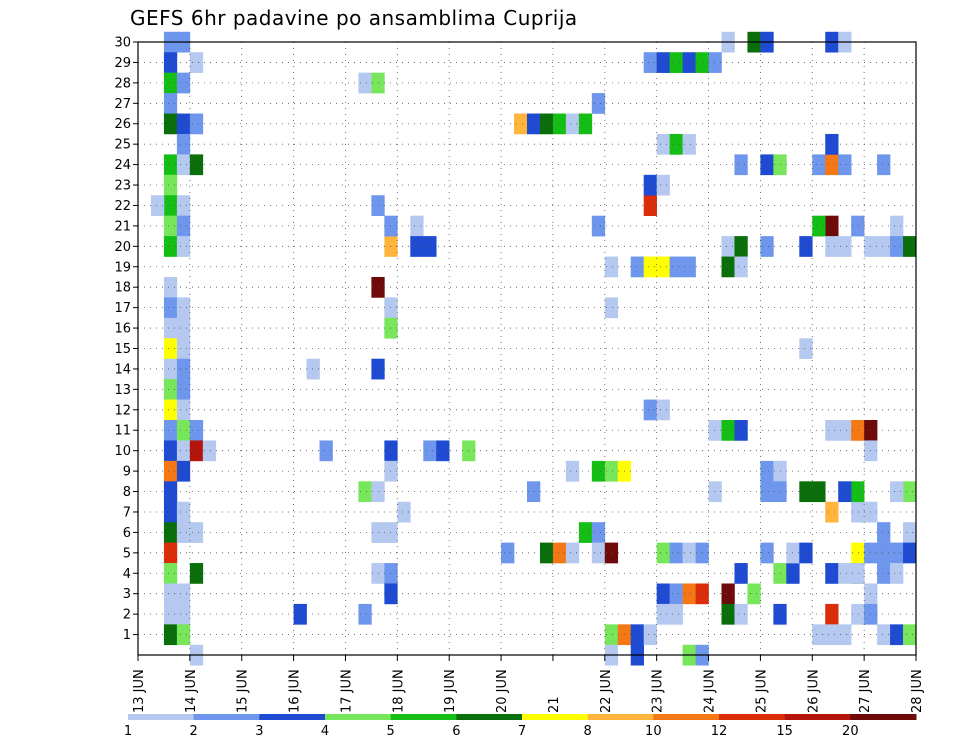  I want to click on y-tick-label: 18, so click(122, 288).